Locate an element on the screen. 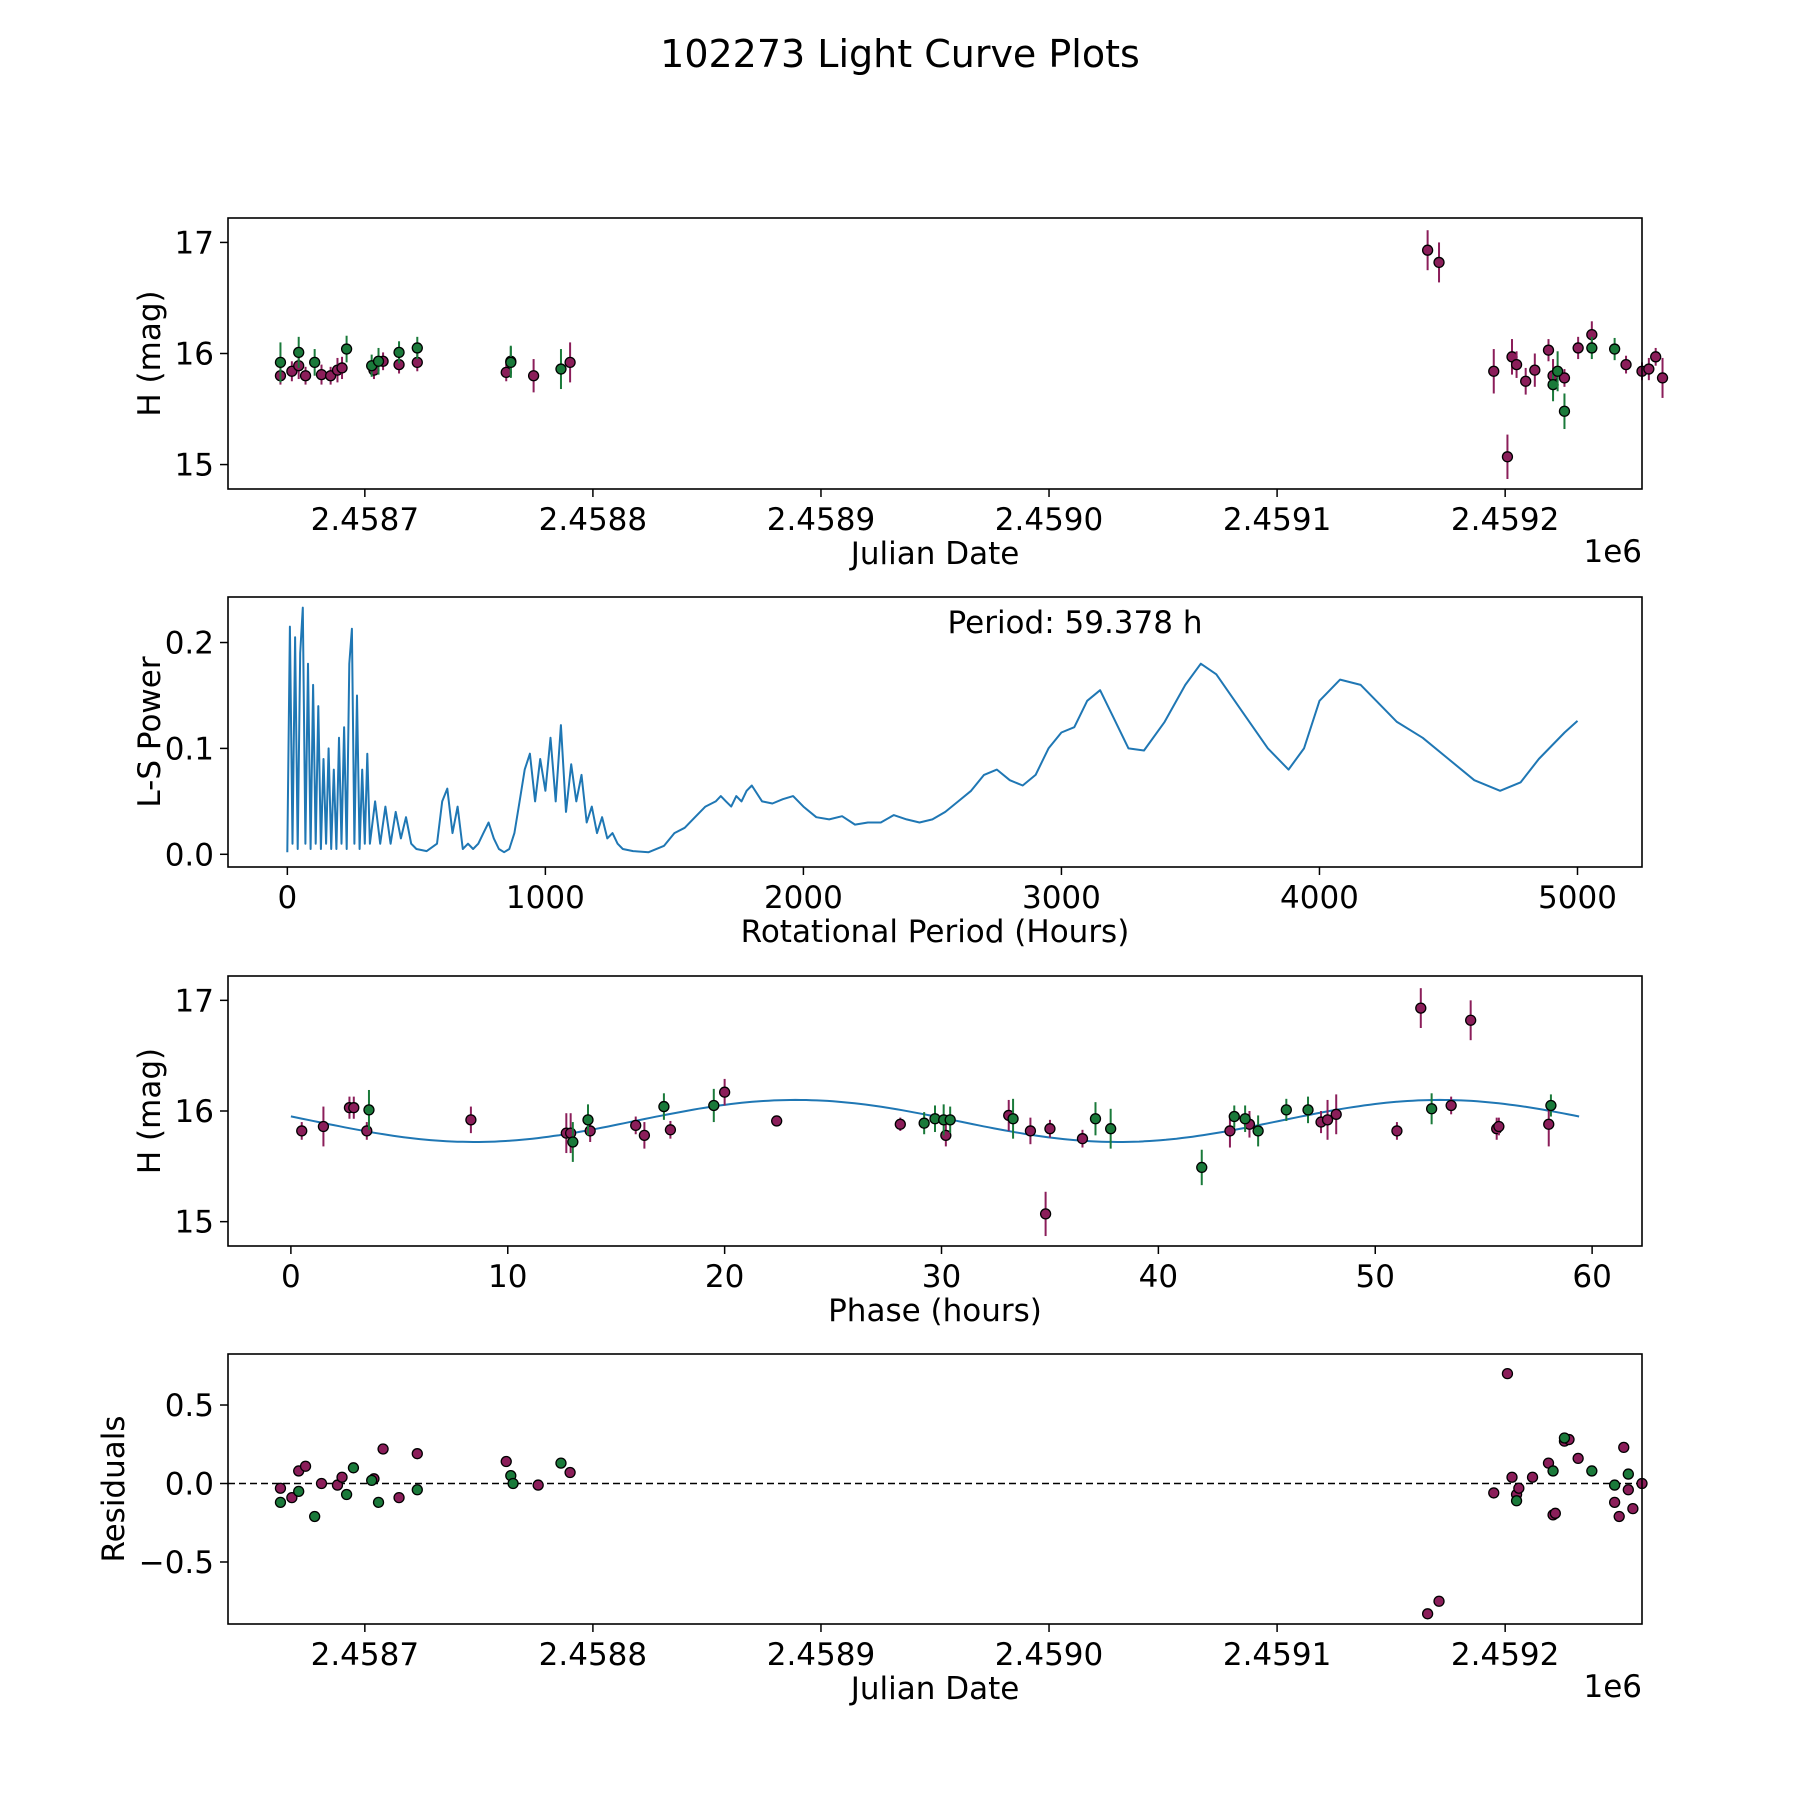  x-tick-label: 10 is located at coordinates (507, 1277).